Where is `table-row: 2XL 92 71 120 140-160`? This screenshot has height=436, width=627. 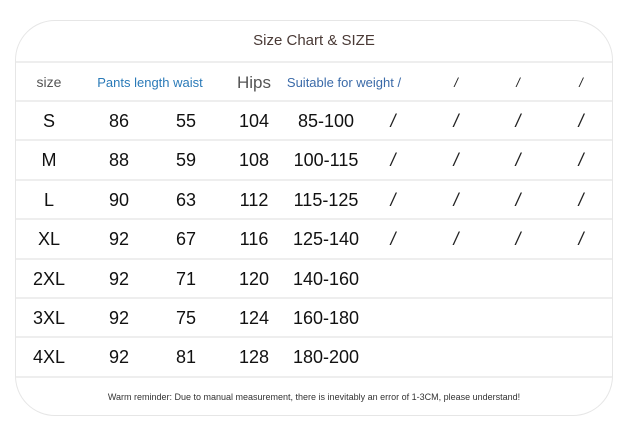 table-row: 2XL 92 71 120 140-160 is located at coordinates (314, 278).